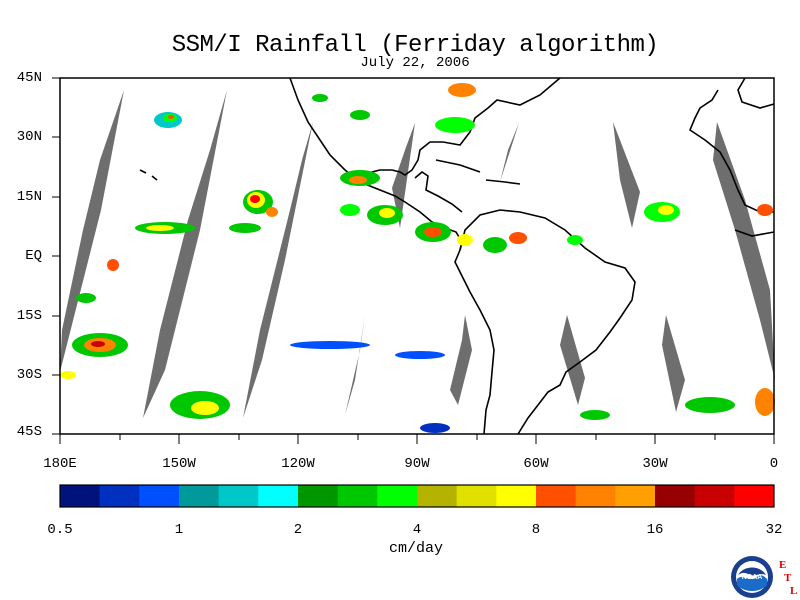 This screenshot has height=600, width=800. What do you see at coordinates (415, 63) in the screenshot?
I see `map-date: July 22, 2006` at bounding box center [415, 63].